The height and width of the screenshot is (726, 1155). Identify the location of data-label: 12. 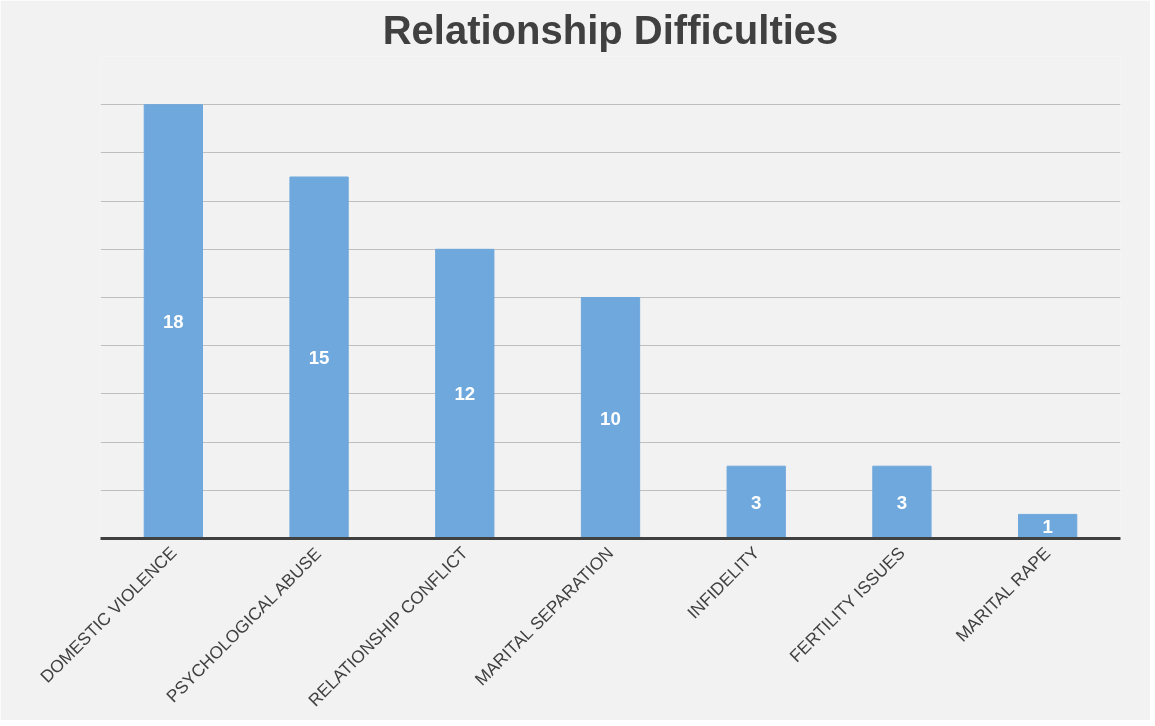
(465, 394).